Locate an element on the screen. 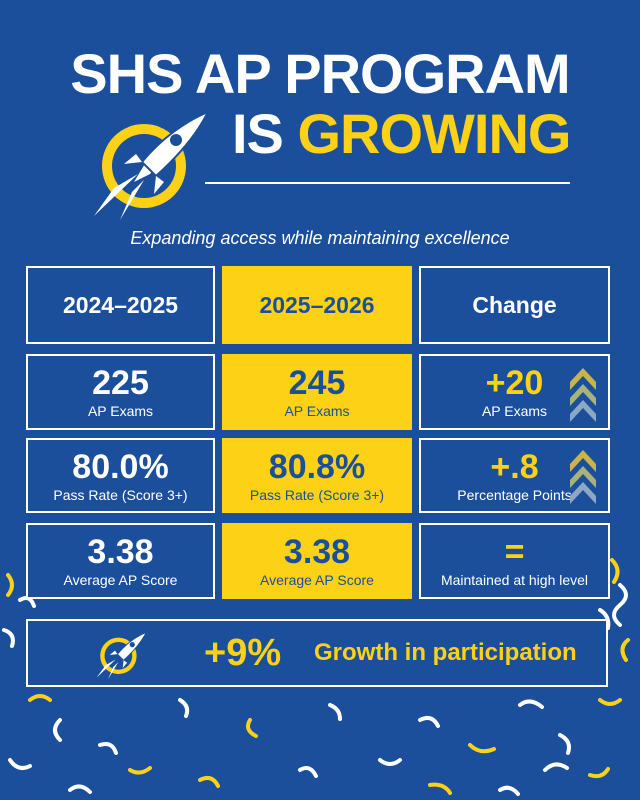  curr-avg-score-cell: 3.38 Average AP Score is located at coordinates (317, 561).